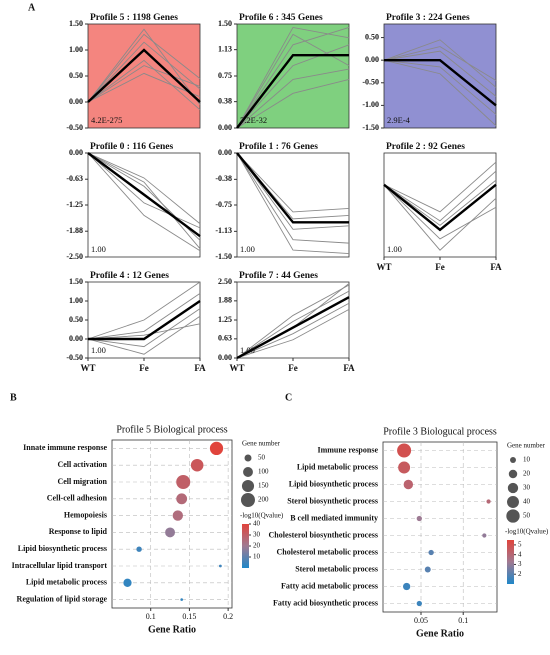 Image resolution: width=550 pixels, height=655 pixels. Describe the element at coordinates (13, 397) in the screenshot. I see `panel-label: B` at that location.